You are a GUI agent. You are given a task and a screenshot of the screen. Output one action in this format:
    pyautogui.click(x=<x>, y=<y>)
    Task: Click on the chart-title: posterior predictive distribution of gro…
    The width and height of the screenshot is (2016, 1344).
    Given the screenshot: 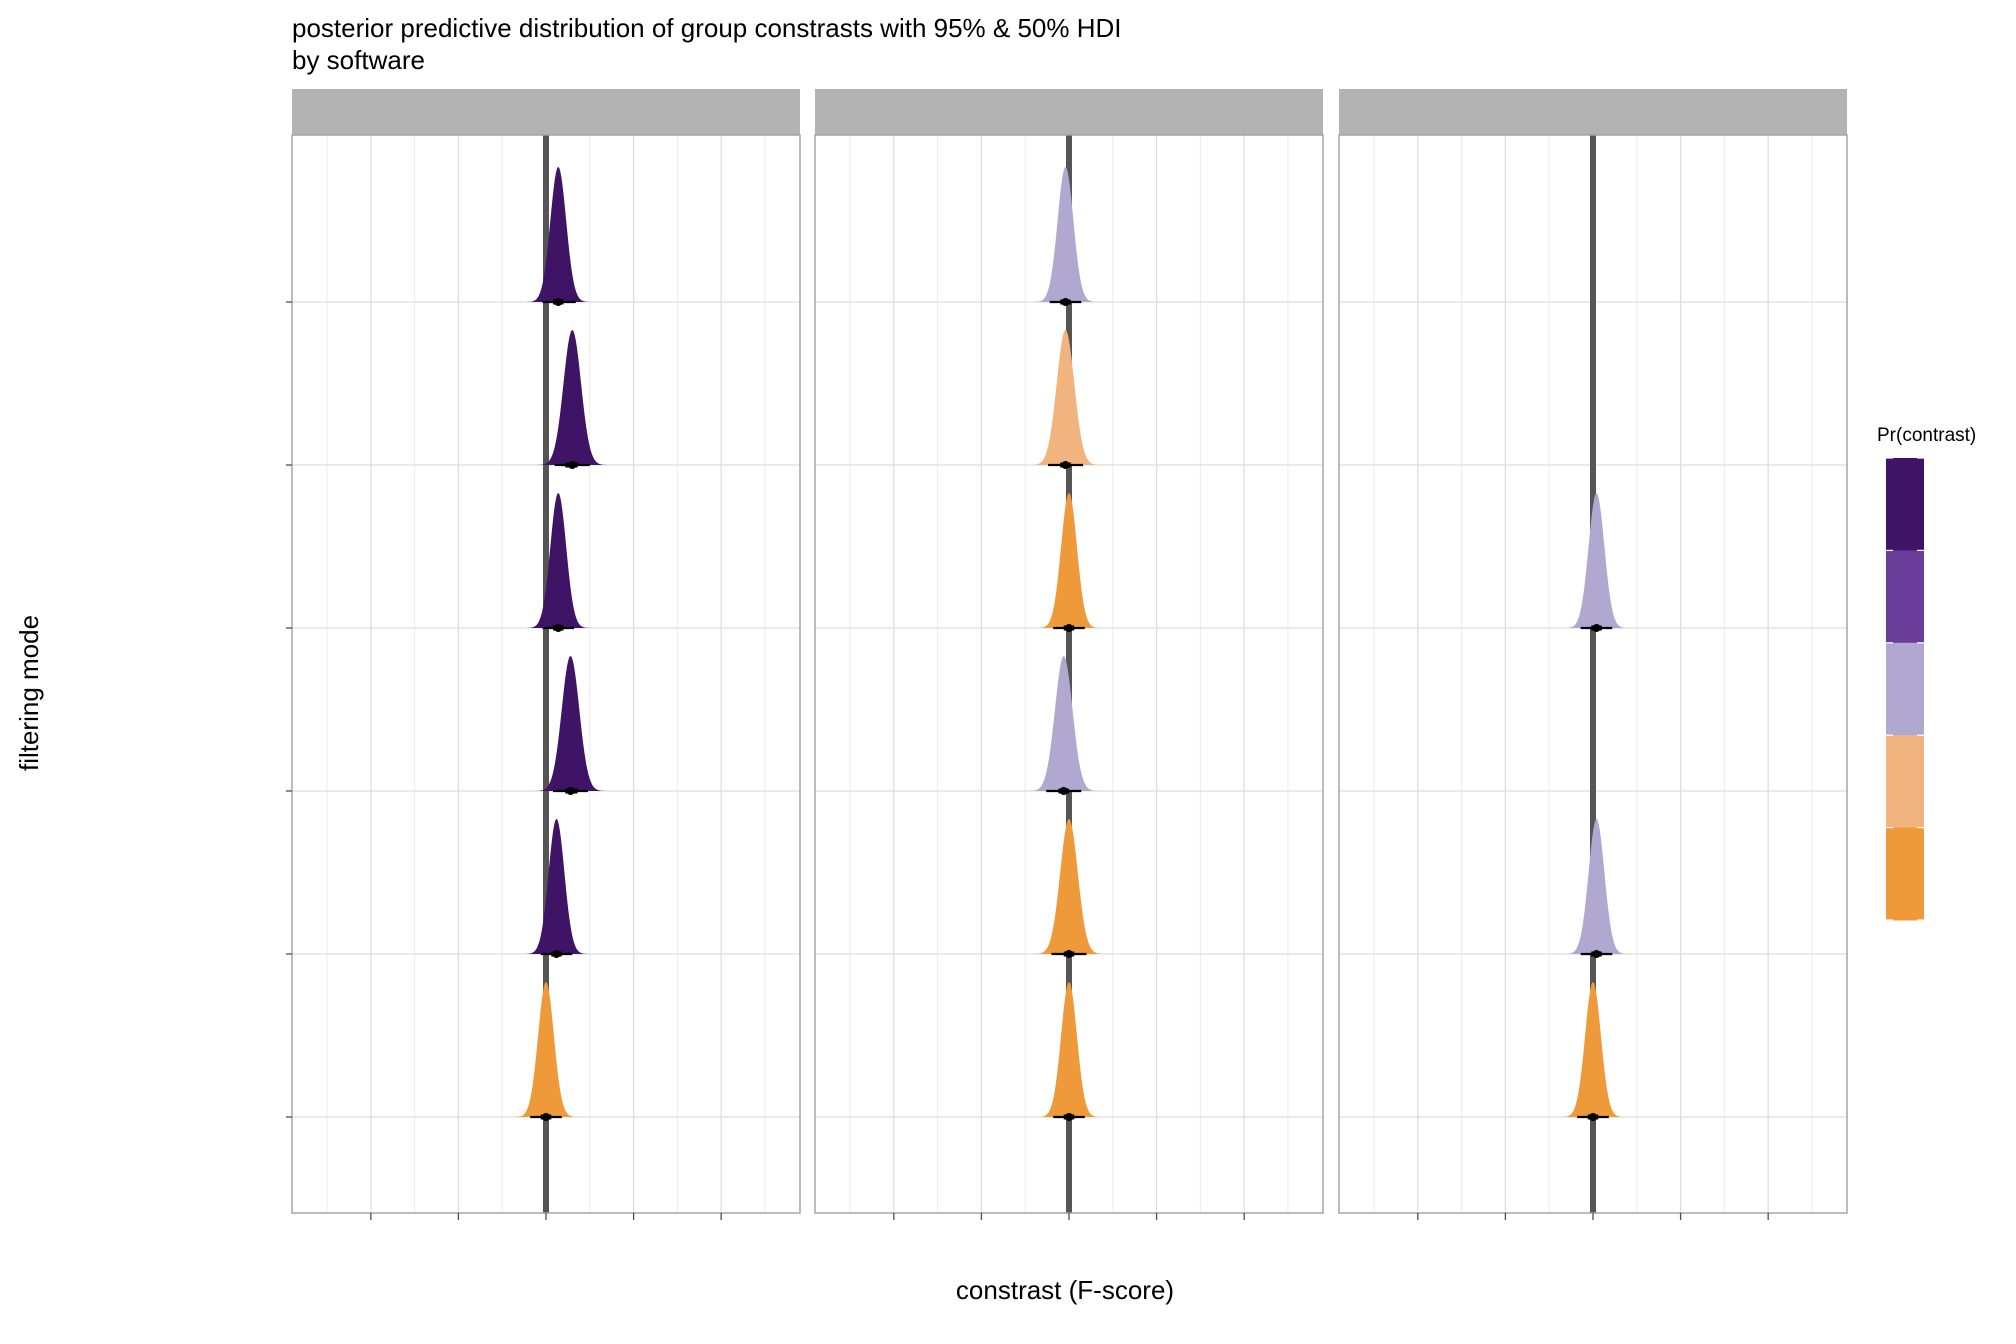 What is the action you would take?
    pyautogui.click(x=707, y=28)
    